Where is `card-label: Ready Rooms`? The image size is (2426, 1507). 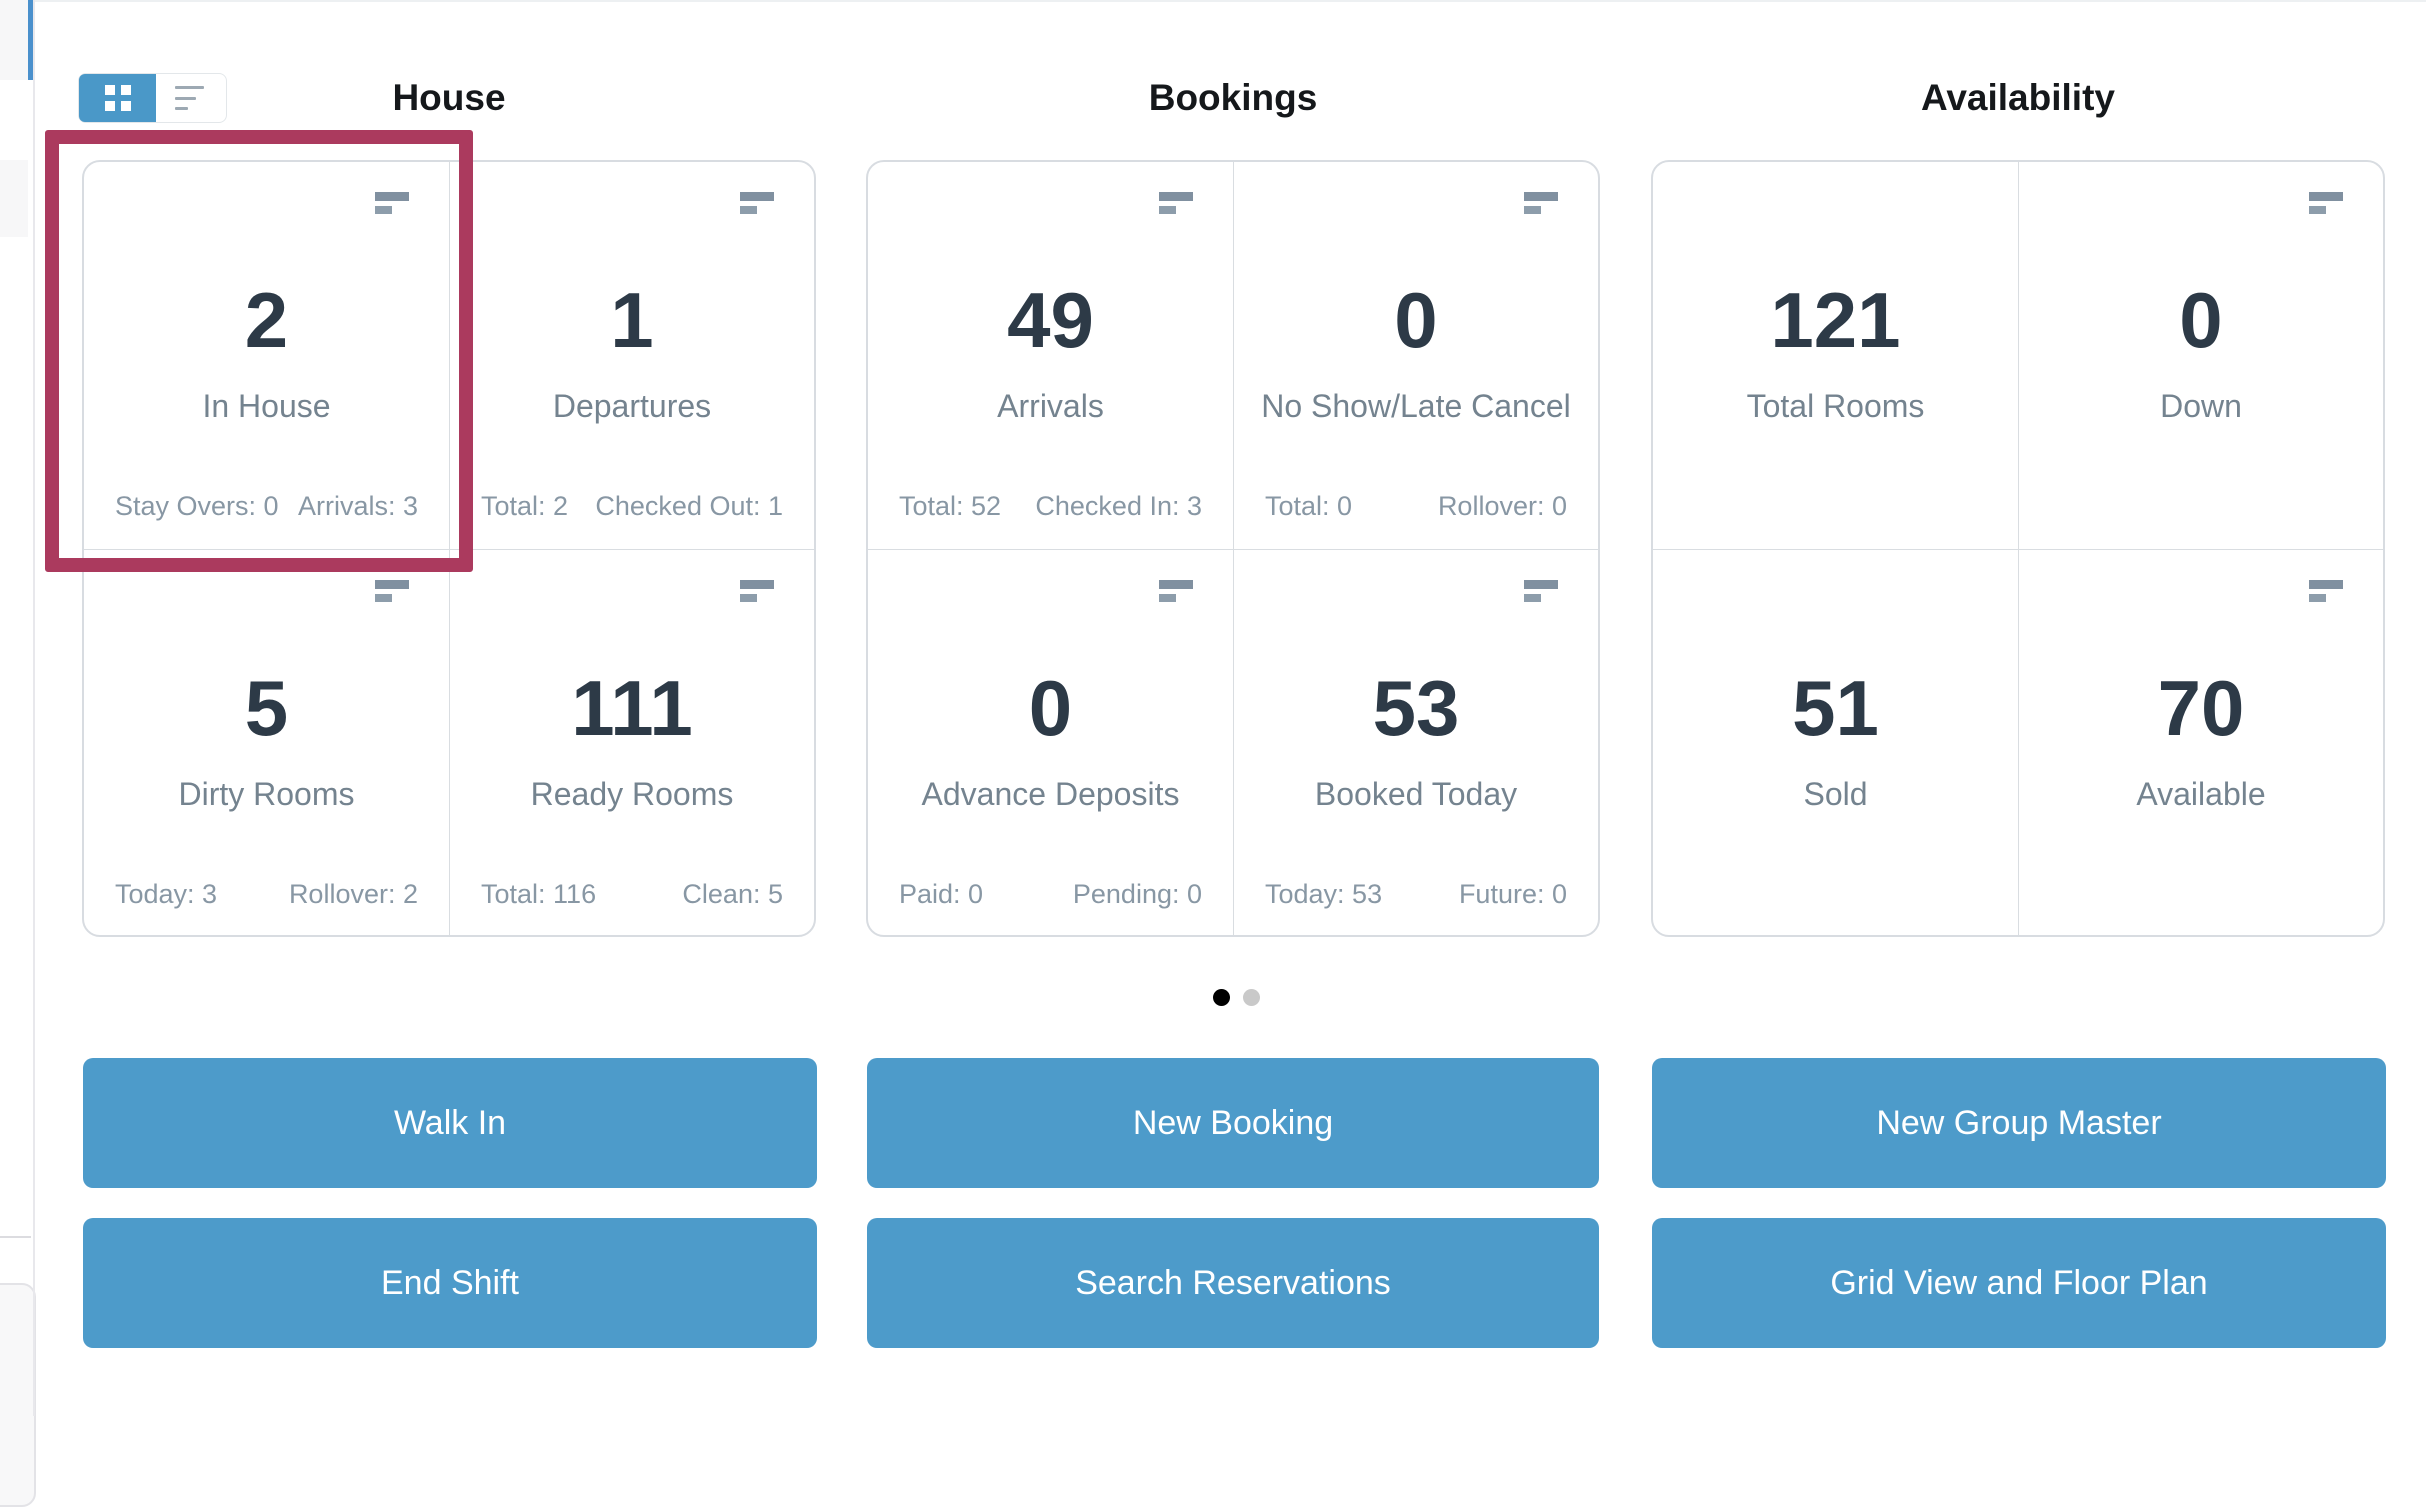 card-label: Ready Rooms is located at coordinates (632, 793).